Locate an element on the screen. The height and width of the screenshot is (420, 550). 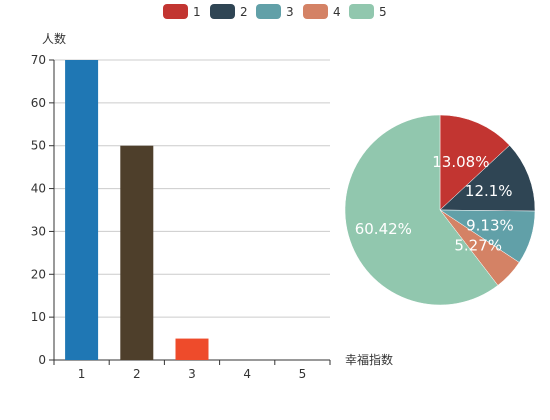
legend-item-5: 5 is located at coordinates (368, 11).